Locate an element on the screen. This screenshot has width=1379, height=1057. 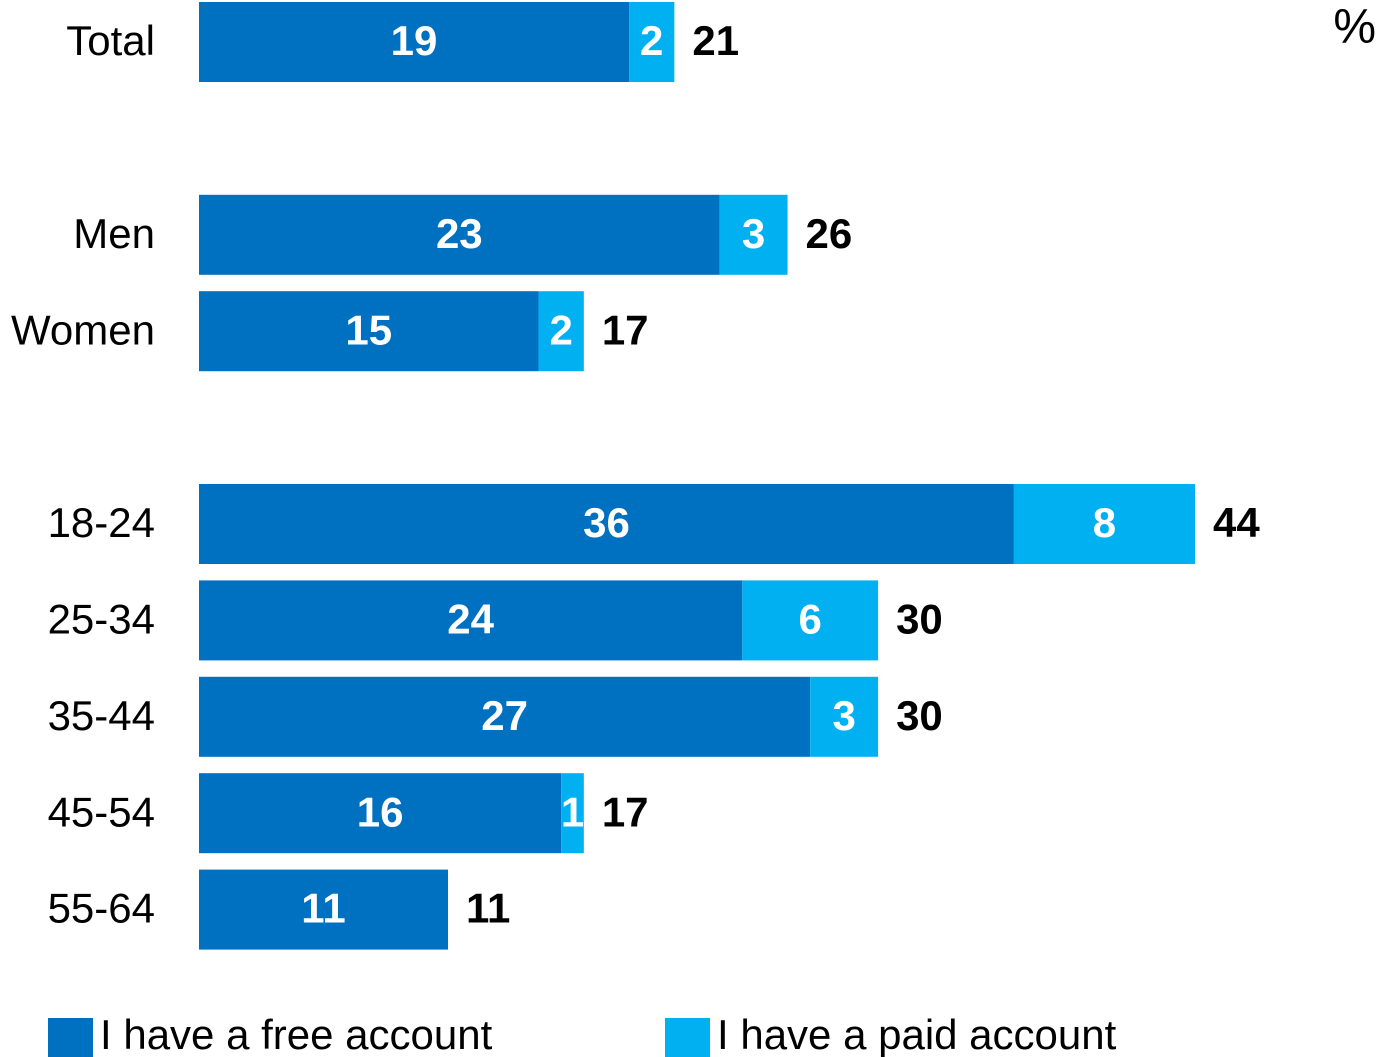
total-label: 44 is located at coordinates (1236, 522).